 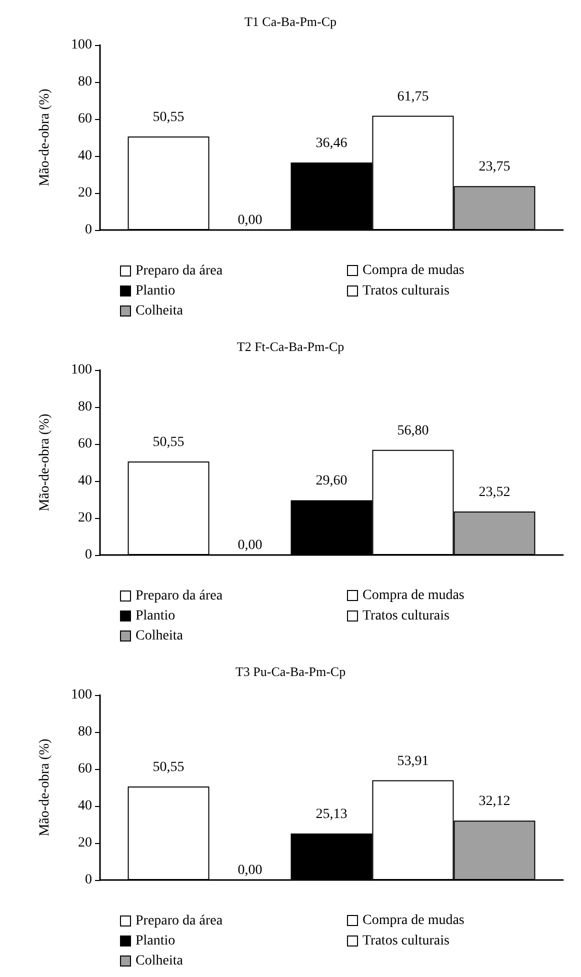 I want to click on data-label: 56,80, so click(x=413, y=430).